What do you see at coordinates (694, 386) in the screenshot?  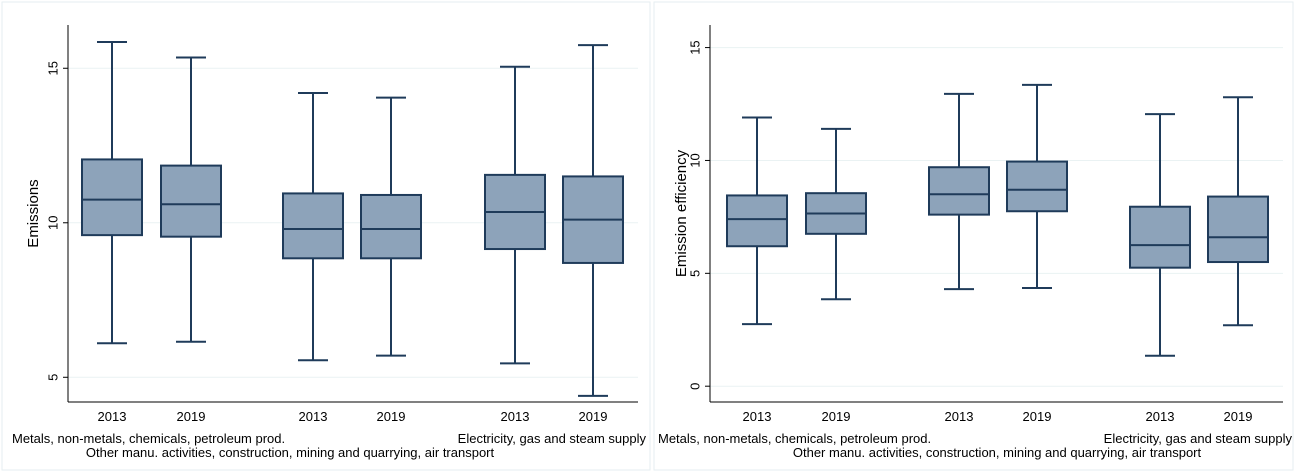 I see `y-tick-label: 0` at bounding box center [694, 386].